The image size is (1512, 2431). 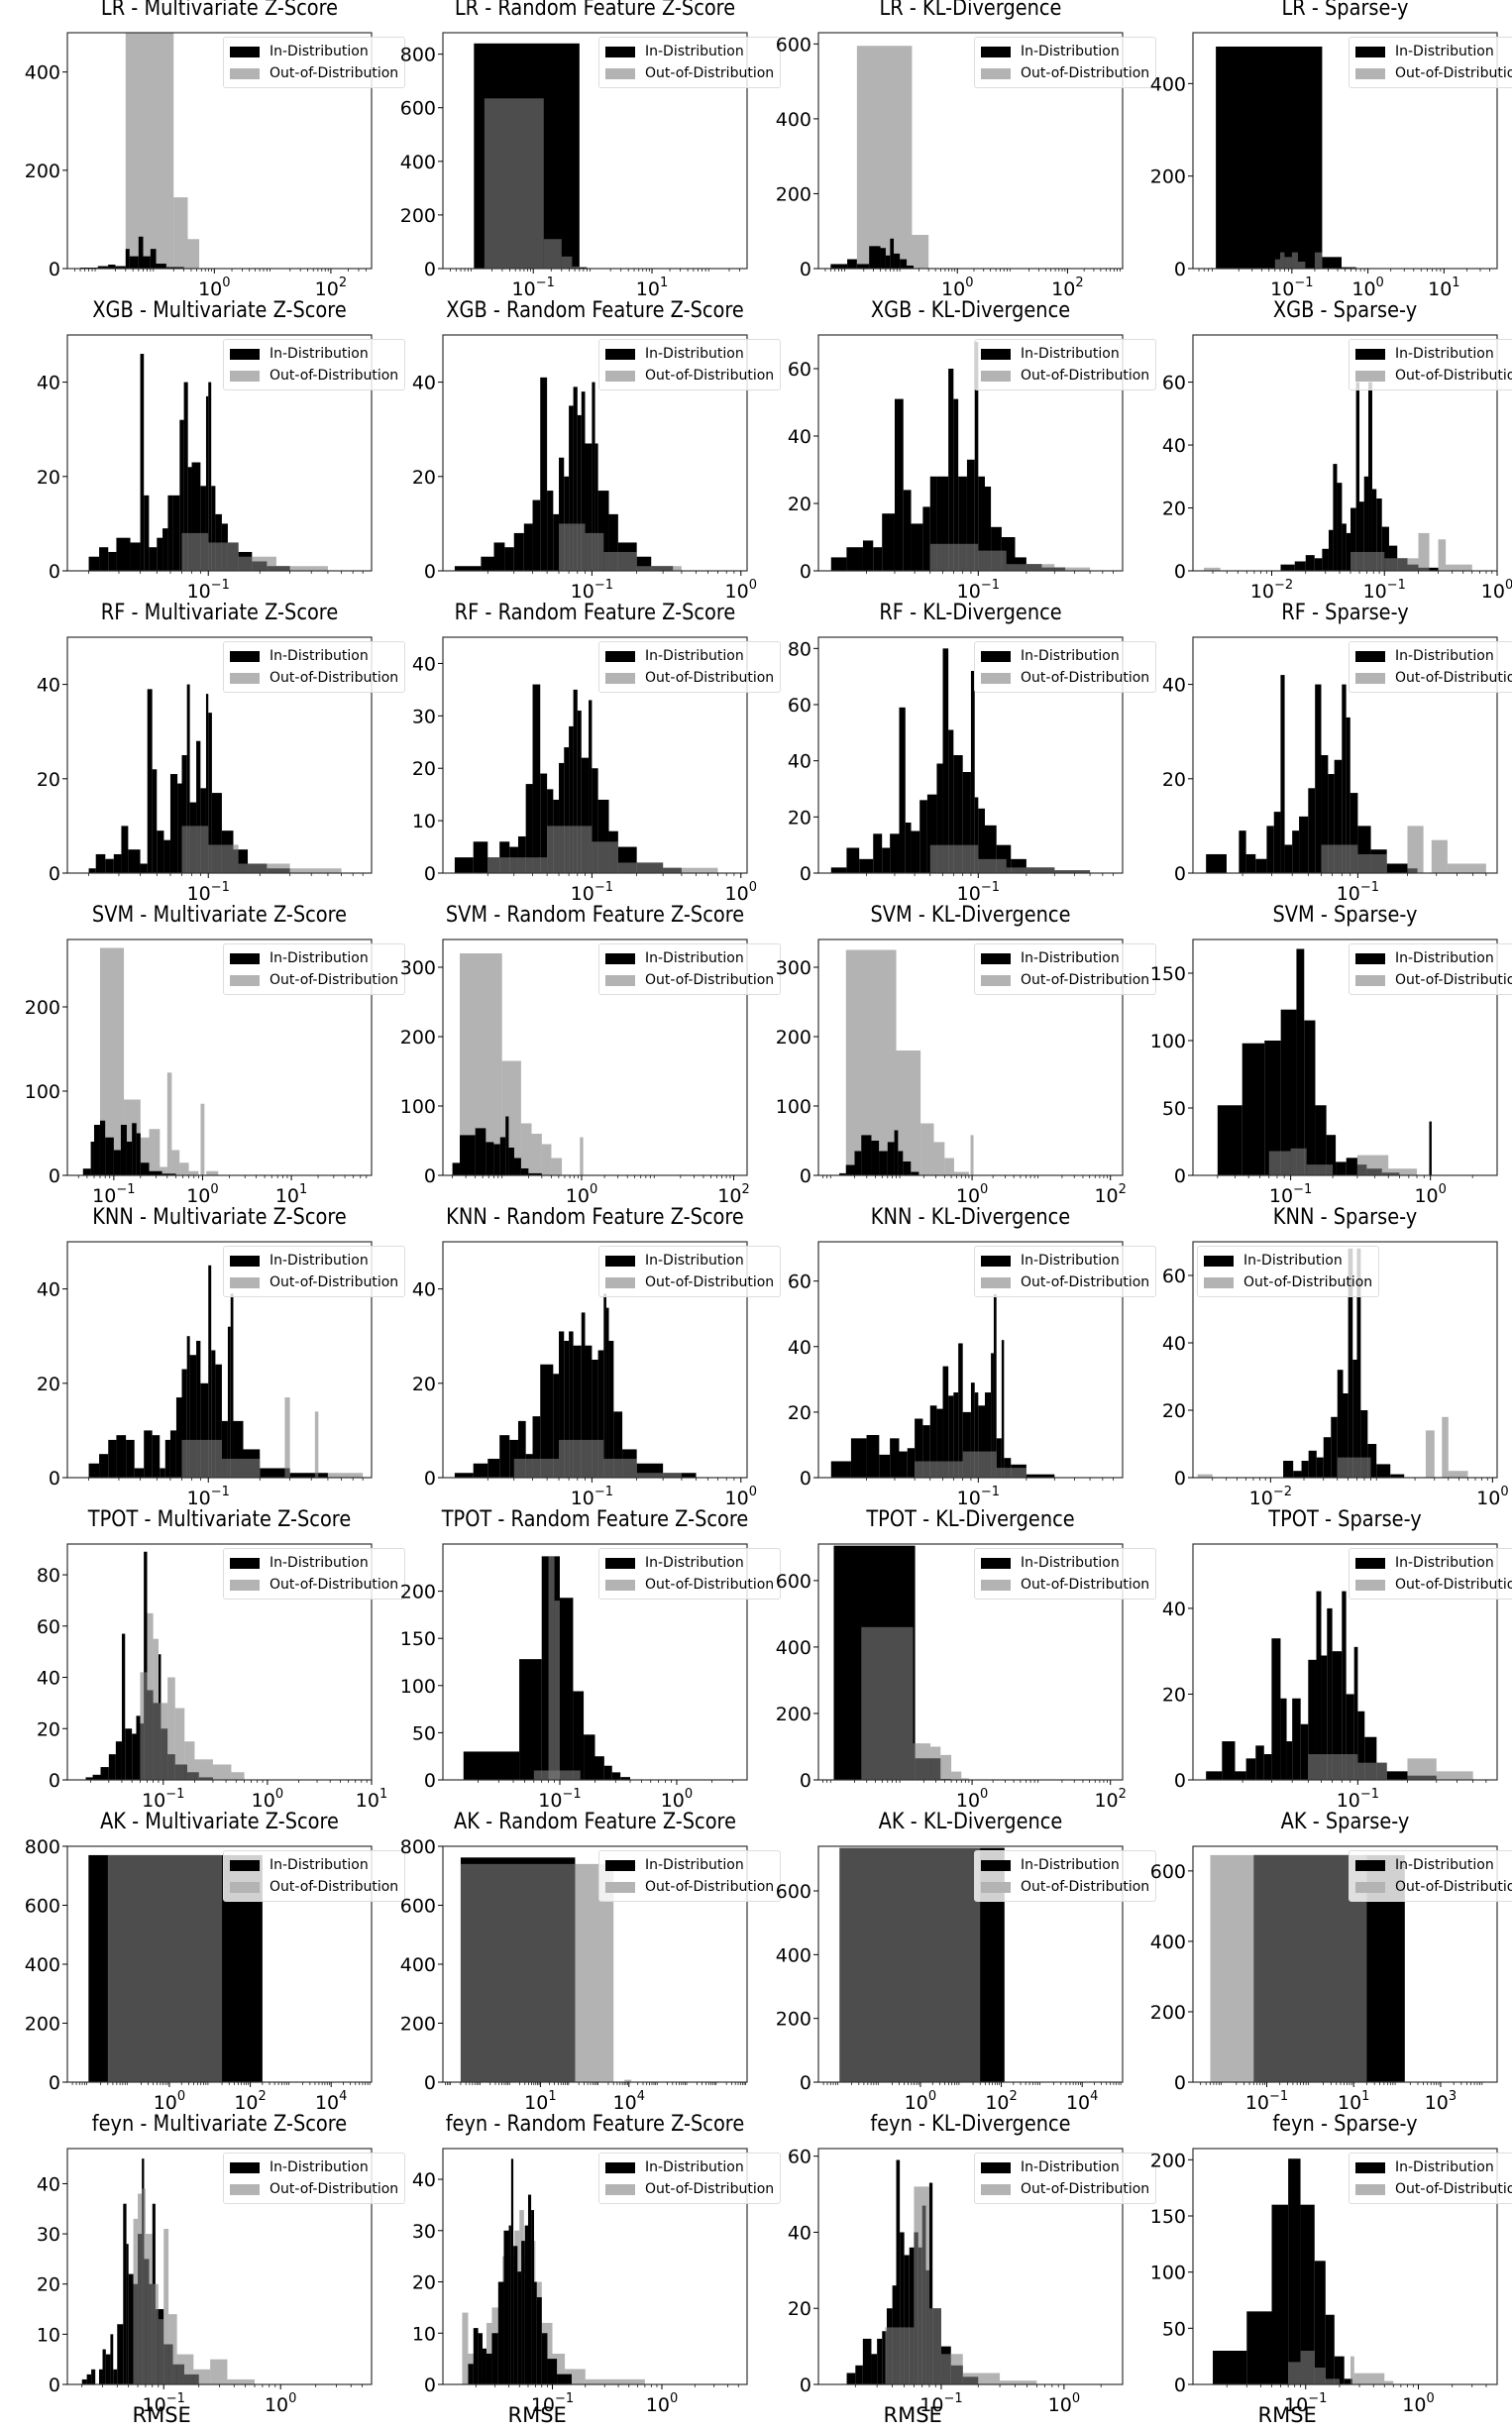 What do you see at coordinates (800, 649) in the screenshot?
I see `y-tick-label: 80` at bounding box center [800, 649].